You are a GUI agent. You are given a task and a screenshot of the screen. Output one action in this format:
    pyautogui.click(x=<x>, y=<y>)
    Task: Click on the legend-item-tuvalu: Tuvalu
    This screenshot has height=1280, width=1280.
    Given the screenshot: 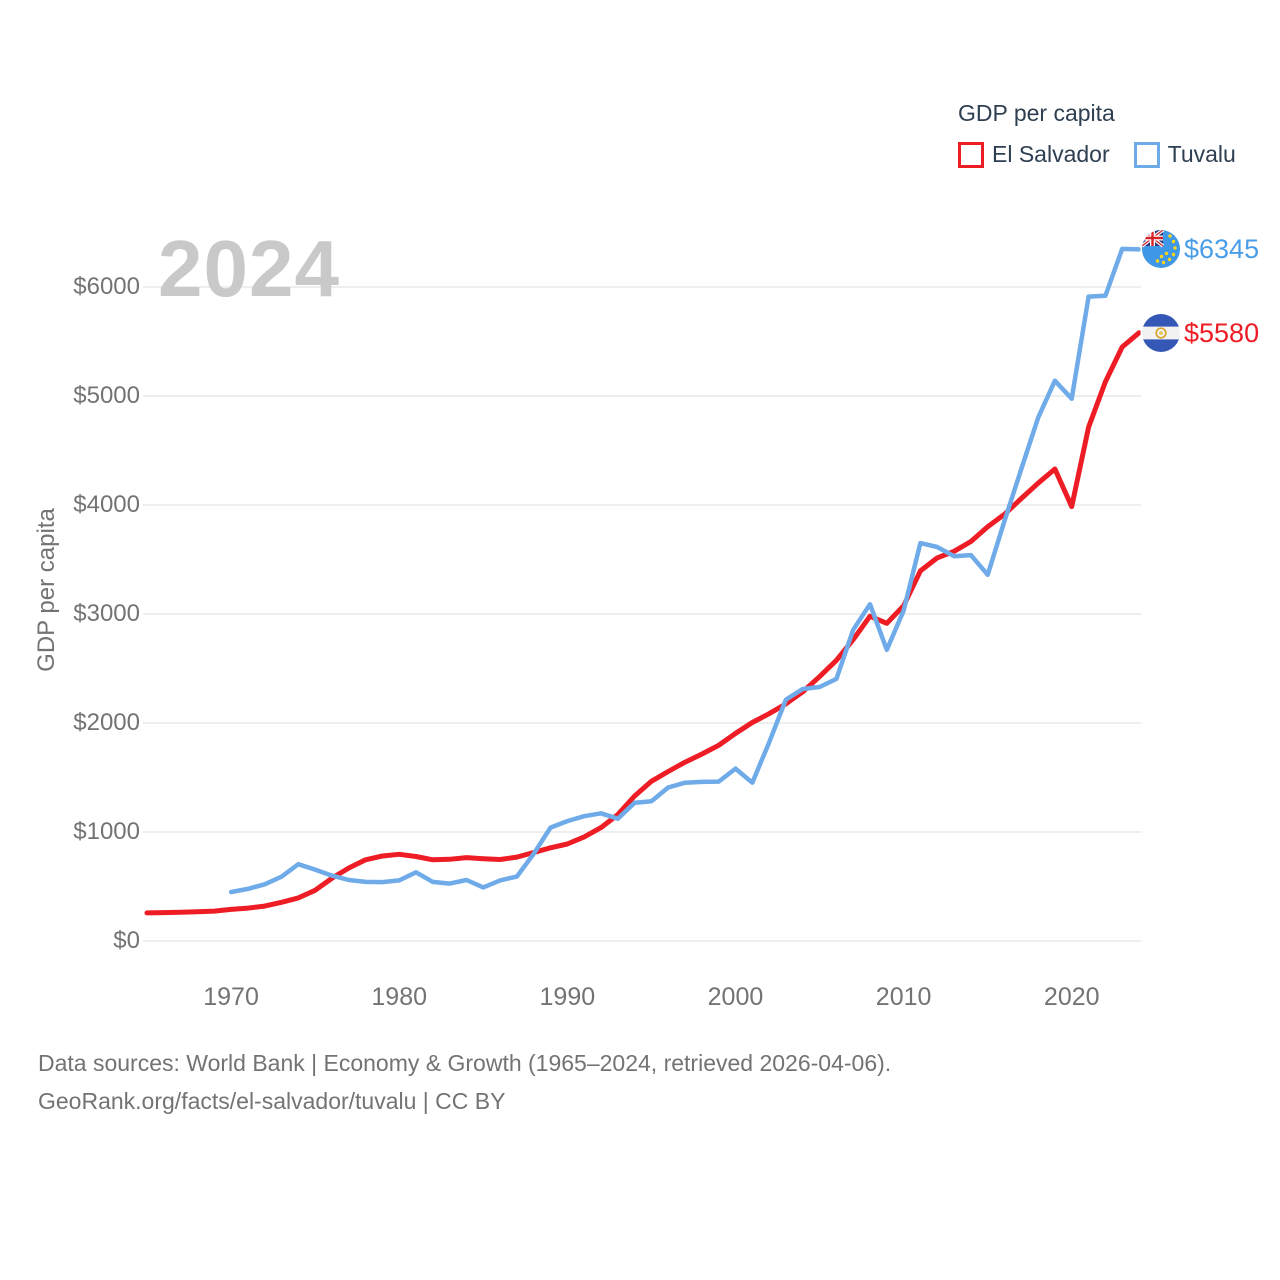 What is the action you would take?
    pyautogui.click(x=1184, y=154)
    